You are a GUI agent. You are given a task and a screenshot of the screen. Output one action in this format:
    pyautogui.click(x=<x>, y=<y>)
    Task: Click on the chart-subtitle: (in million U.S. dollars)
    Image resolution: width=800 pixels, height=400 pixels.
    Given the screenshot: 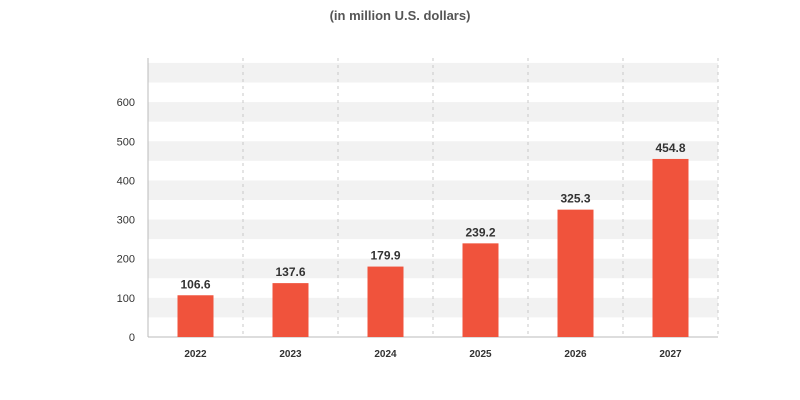 What is the action you would take?
    pyautogui.click(x=400, y=15)
    